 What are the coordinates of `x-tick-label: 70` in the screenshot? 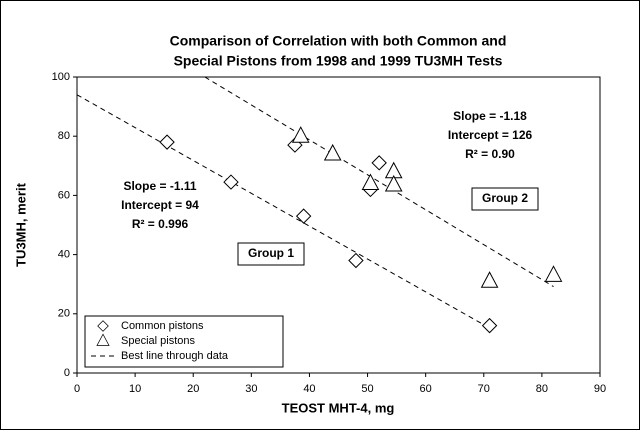 It's located at (484, 389).